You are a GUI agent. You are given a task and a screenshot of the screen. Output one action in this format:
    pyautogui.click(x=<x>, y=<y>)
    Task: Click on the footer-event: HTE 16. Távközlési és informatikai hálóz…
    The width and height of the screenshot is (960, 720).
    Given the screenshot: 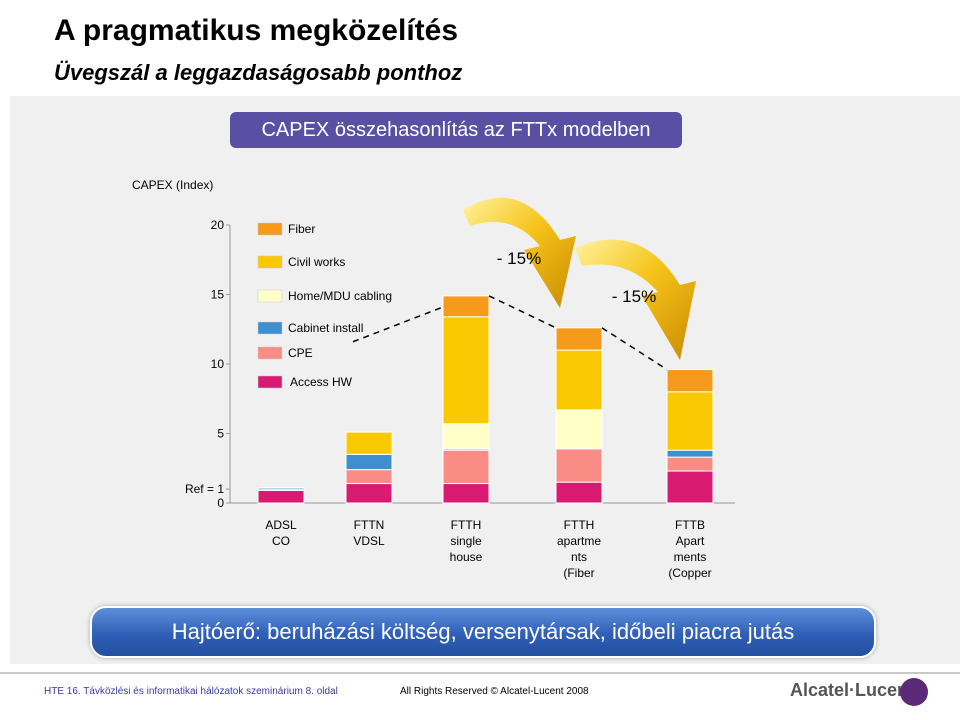 What is the action you would take?
    pyautogui.click(x=191, y=691)
    